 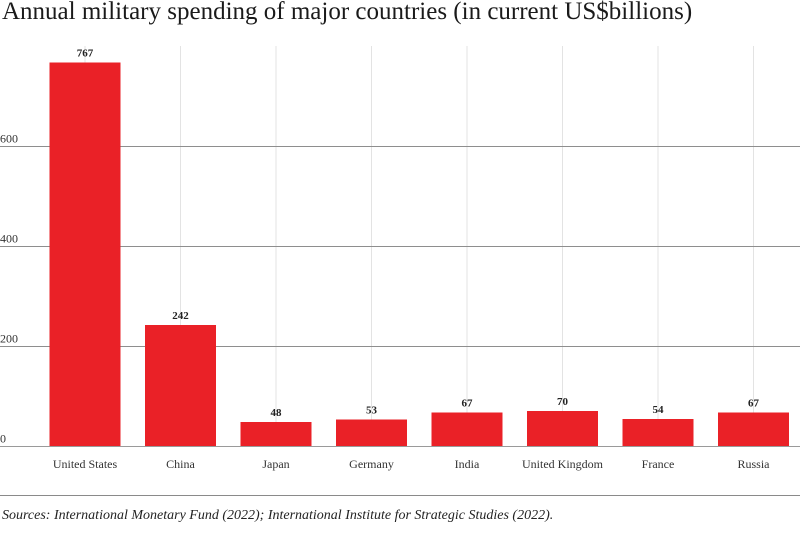 I want to click on y-tick-label: 600, so click(x=9, y=139).